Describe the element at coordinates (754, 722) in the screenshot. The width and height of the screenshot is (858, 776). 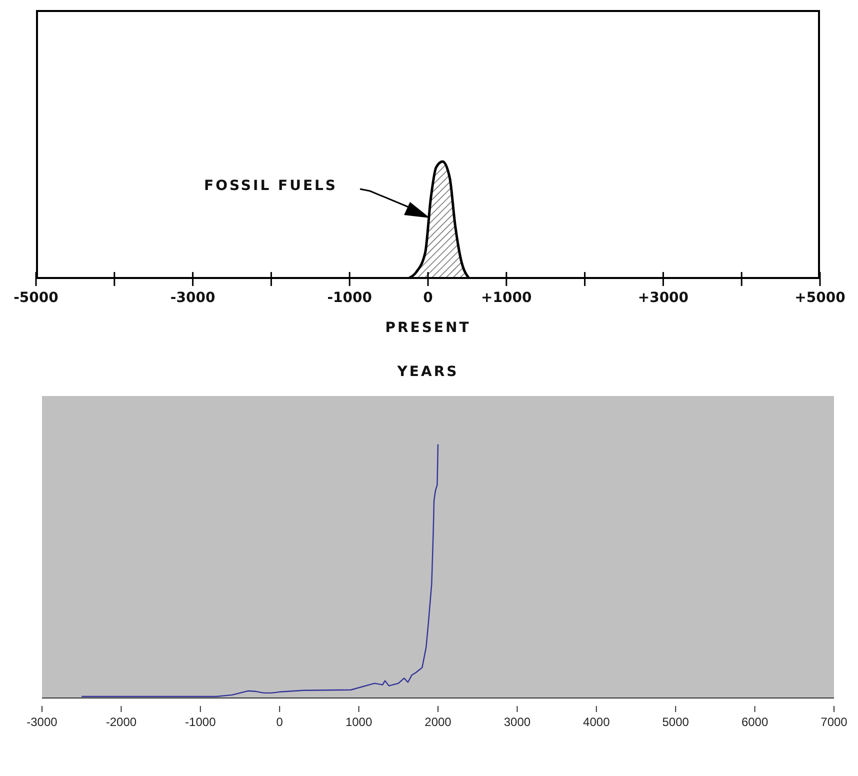
I see `x-tick-label: 6000` at that location.